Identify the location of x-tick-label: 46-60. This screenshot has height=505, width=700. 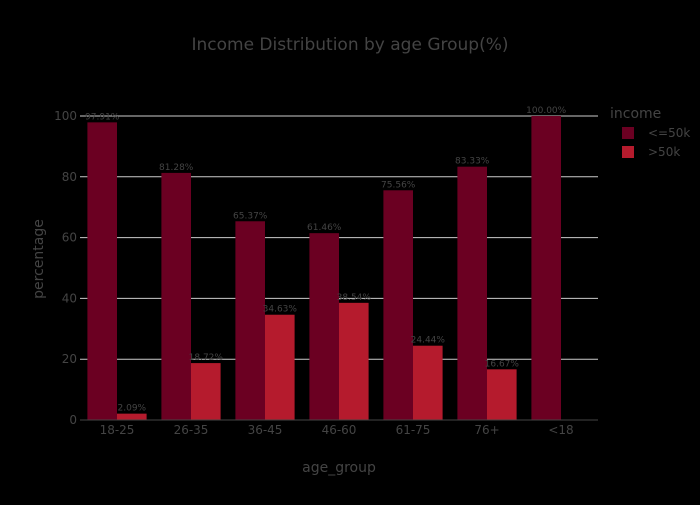
(339, 430).